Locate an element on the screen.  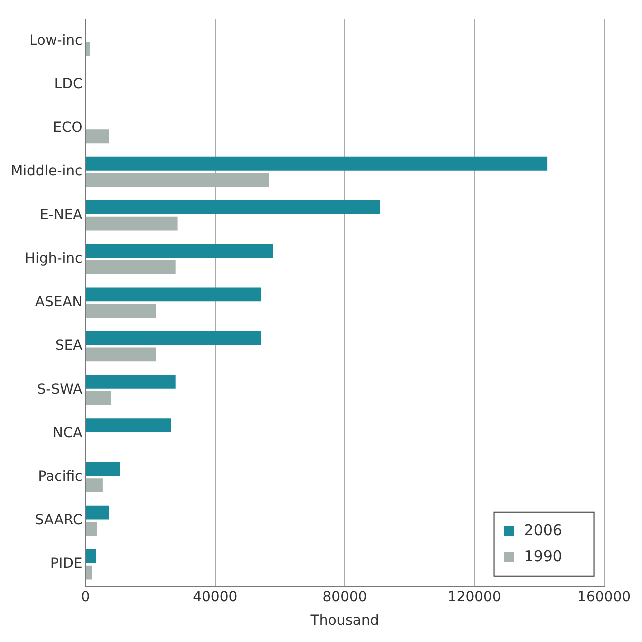
y-tick-label: SAARC is located at coordinates (59, 520).